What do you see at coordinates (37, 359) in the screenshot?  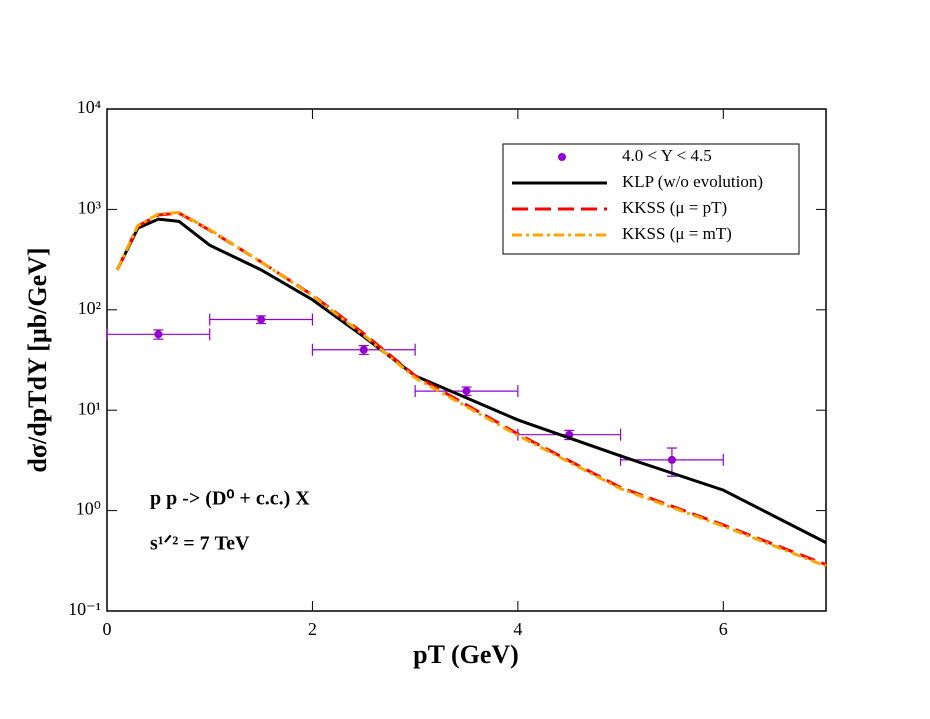 I see `y-axis-label: dσ/dpTdY [μb/GeV]` at bounding box center [37, 359].